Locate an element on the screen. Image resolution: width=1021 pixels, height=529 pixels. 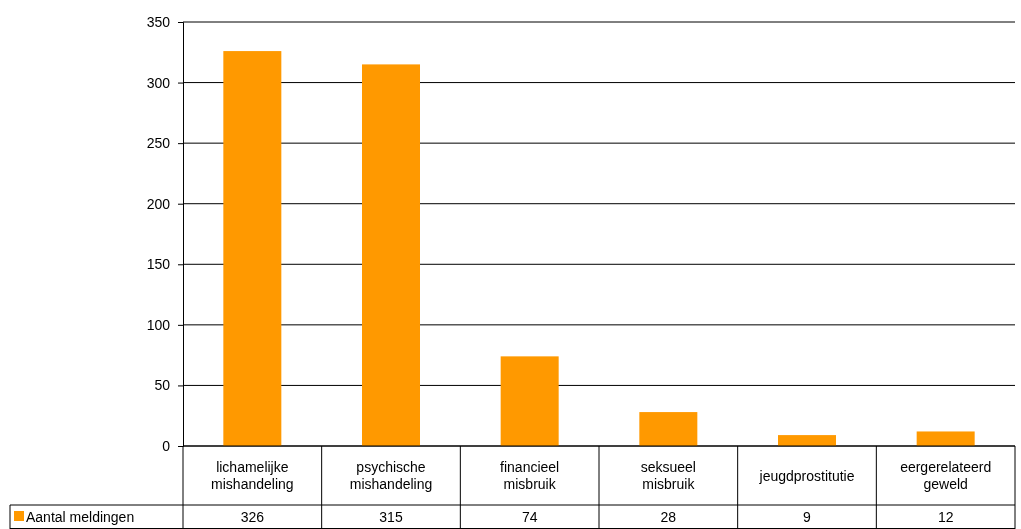
y-tick-label: 100 is located at coordinates (158, 324).